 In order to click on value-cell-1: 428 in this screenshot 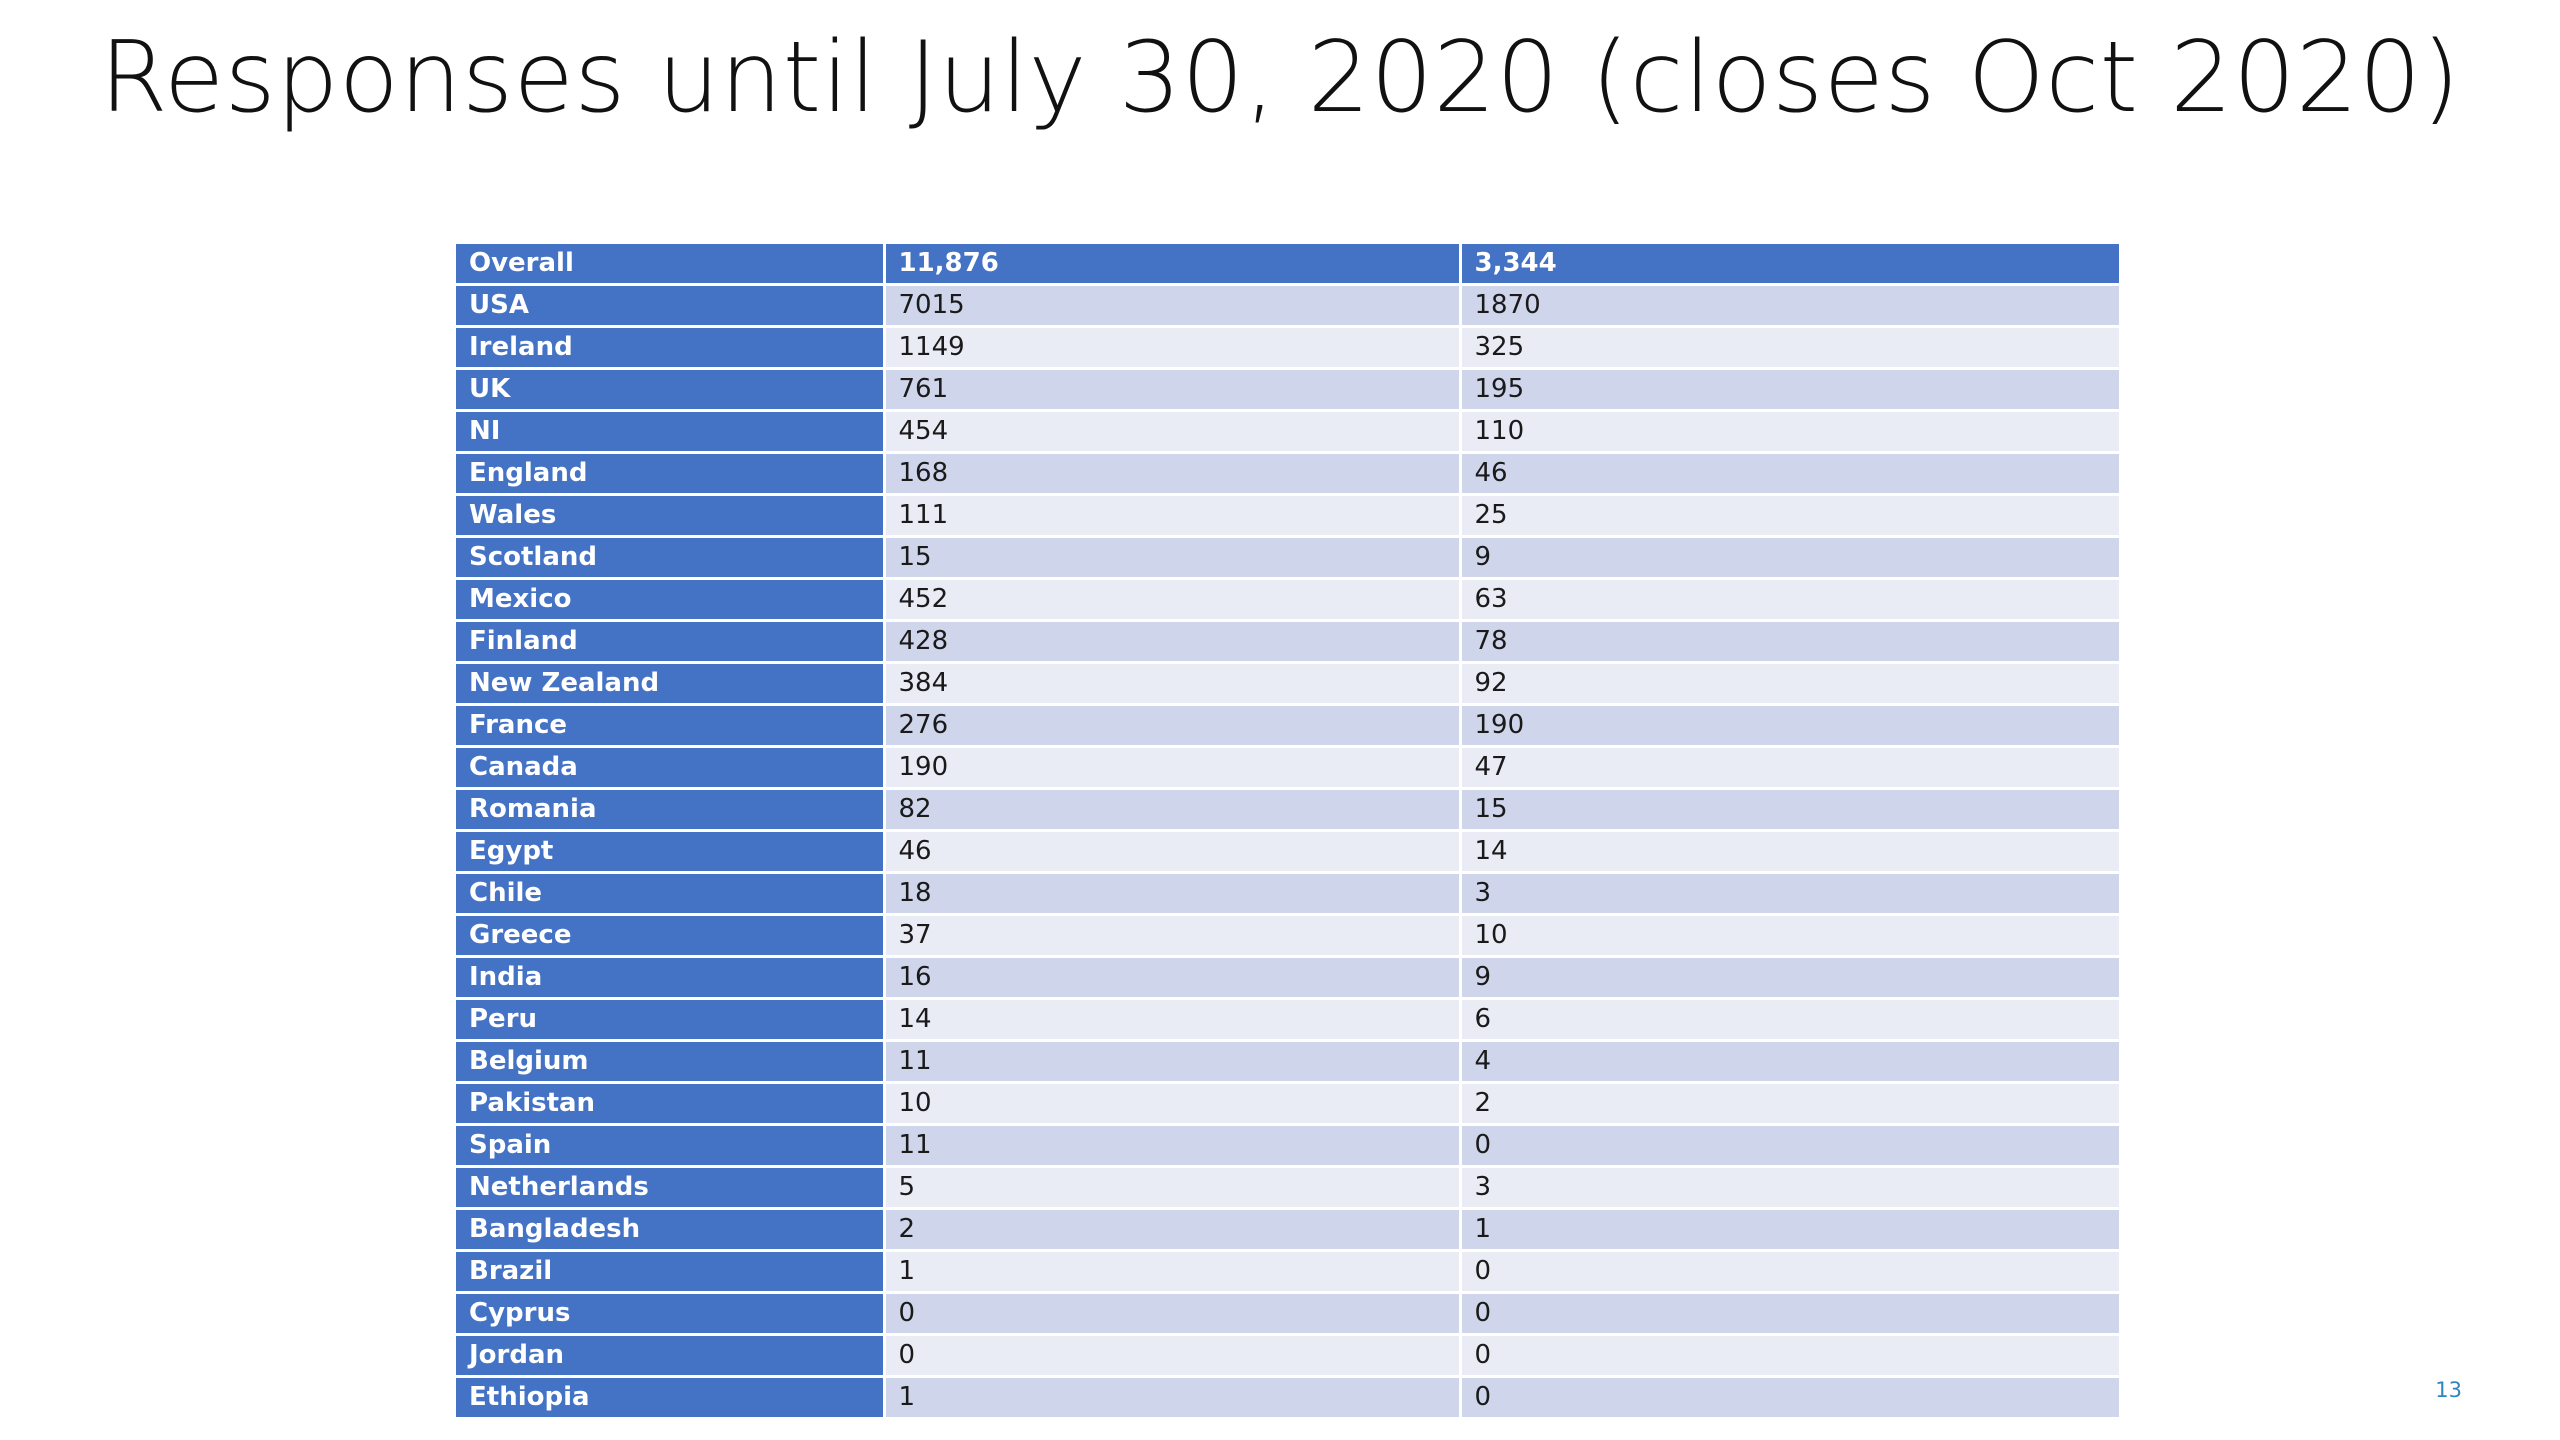, I will do `click(1173, 642)`.